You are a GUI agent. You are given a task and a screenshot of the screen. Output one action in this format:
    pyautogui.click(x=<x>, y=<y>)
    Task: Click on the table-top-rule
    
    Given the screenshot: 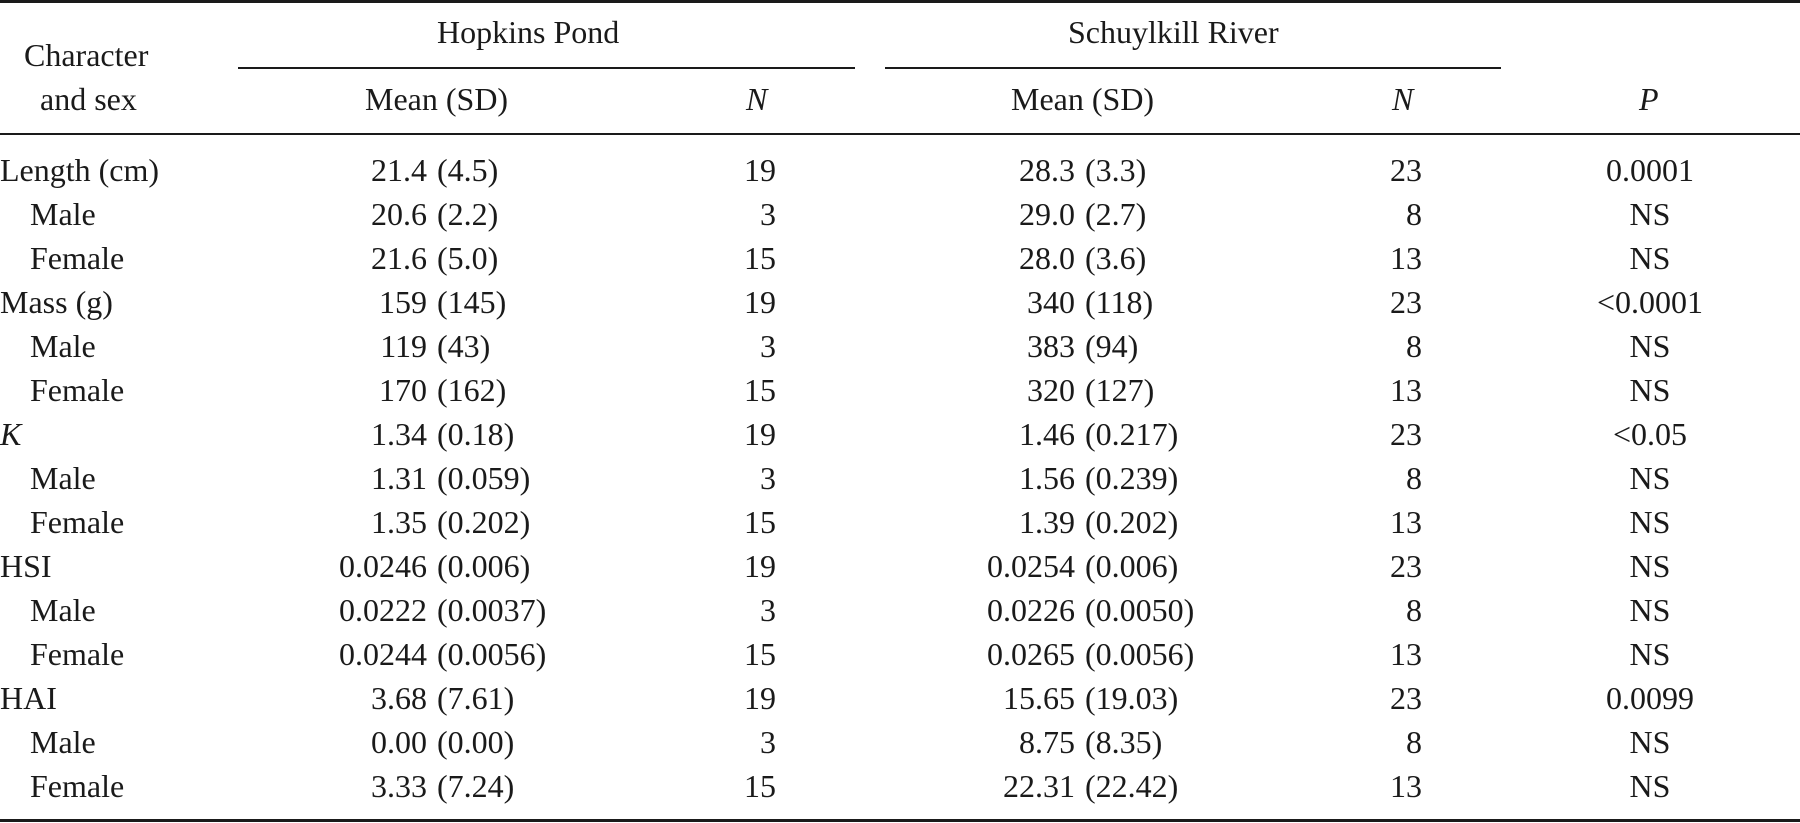 What is the action you would take?
    pyautogui.click(x=900, y=1)
    